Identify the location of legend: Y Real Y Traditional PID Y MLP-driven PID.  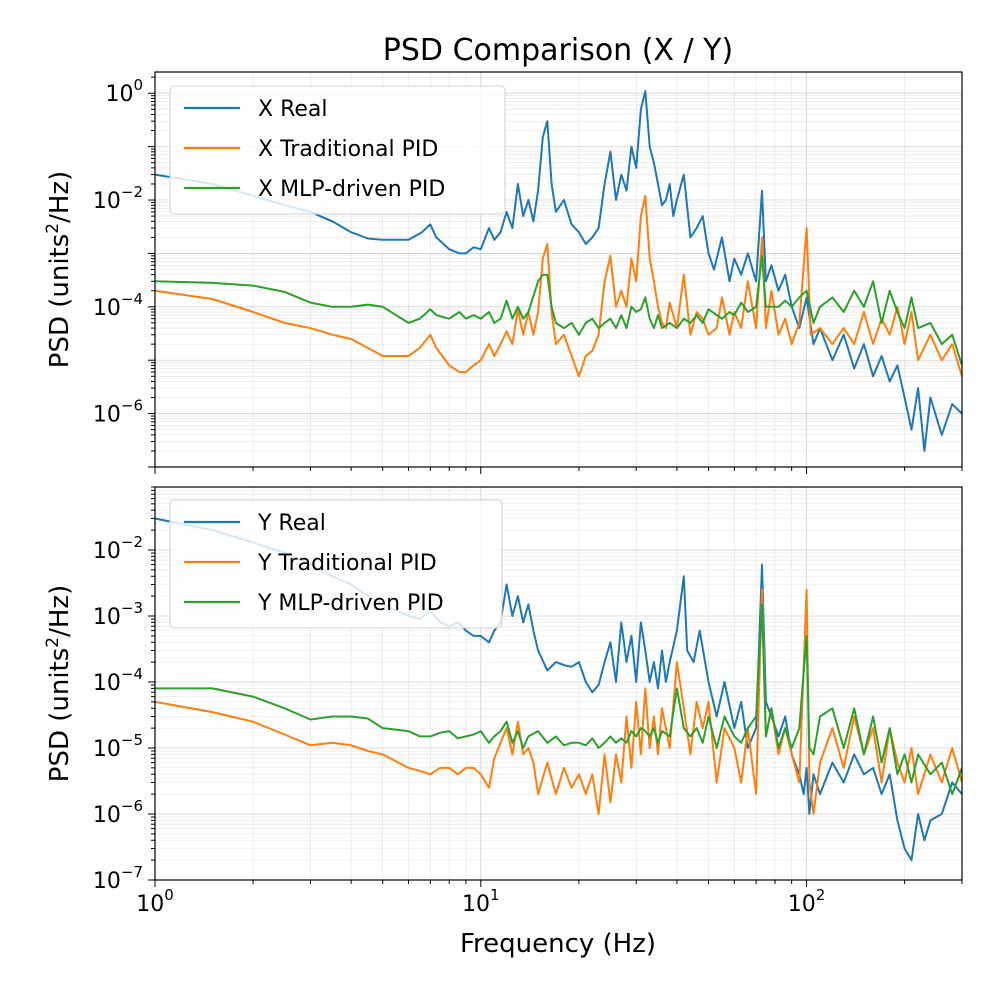
(336, 564).